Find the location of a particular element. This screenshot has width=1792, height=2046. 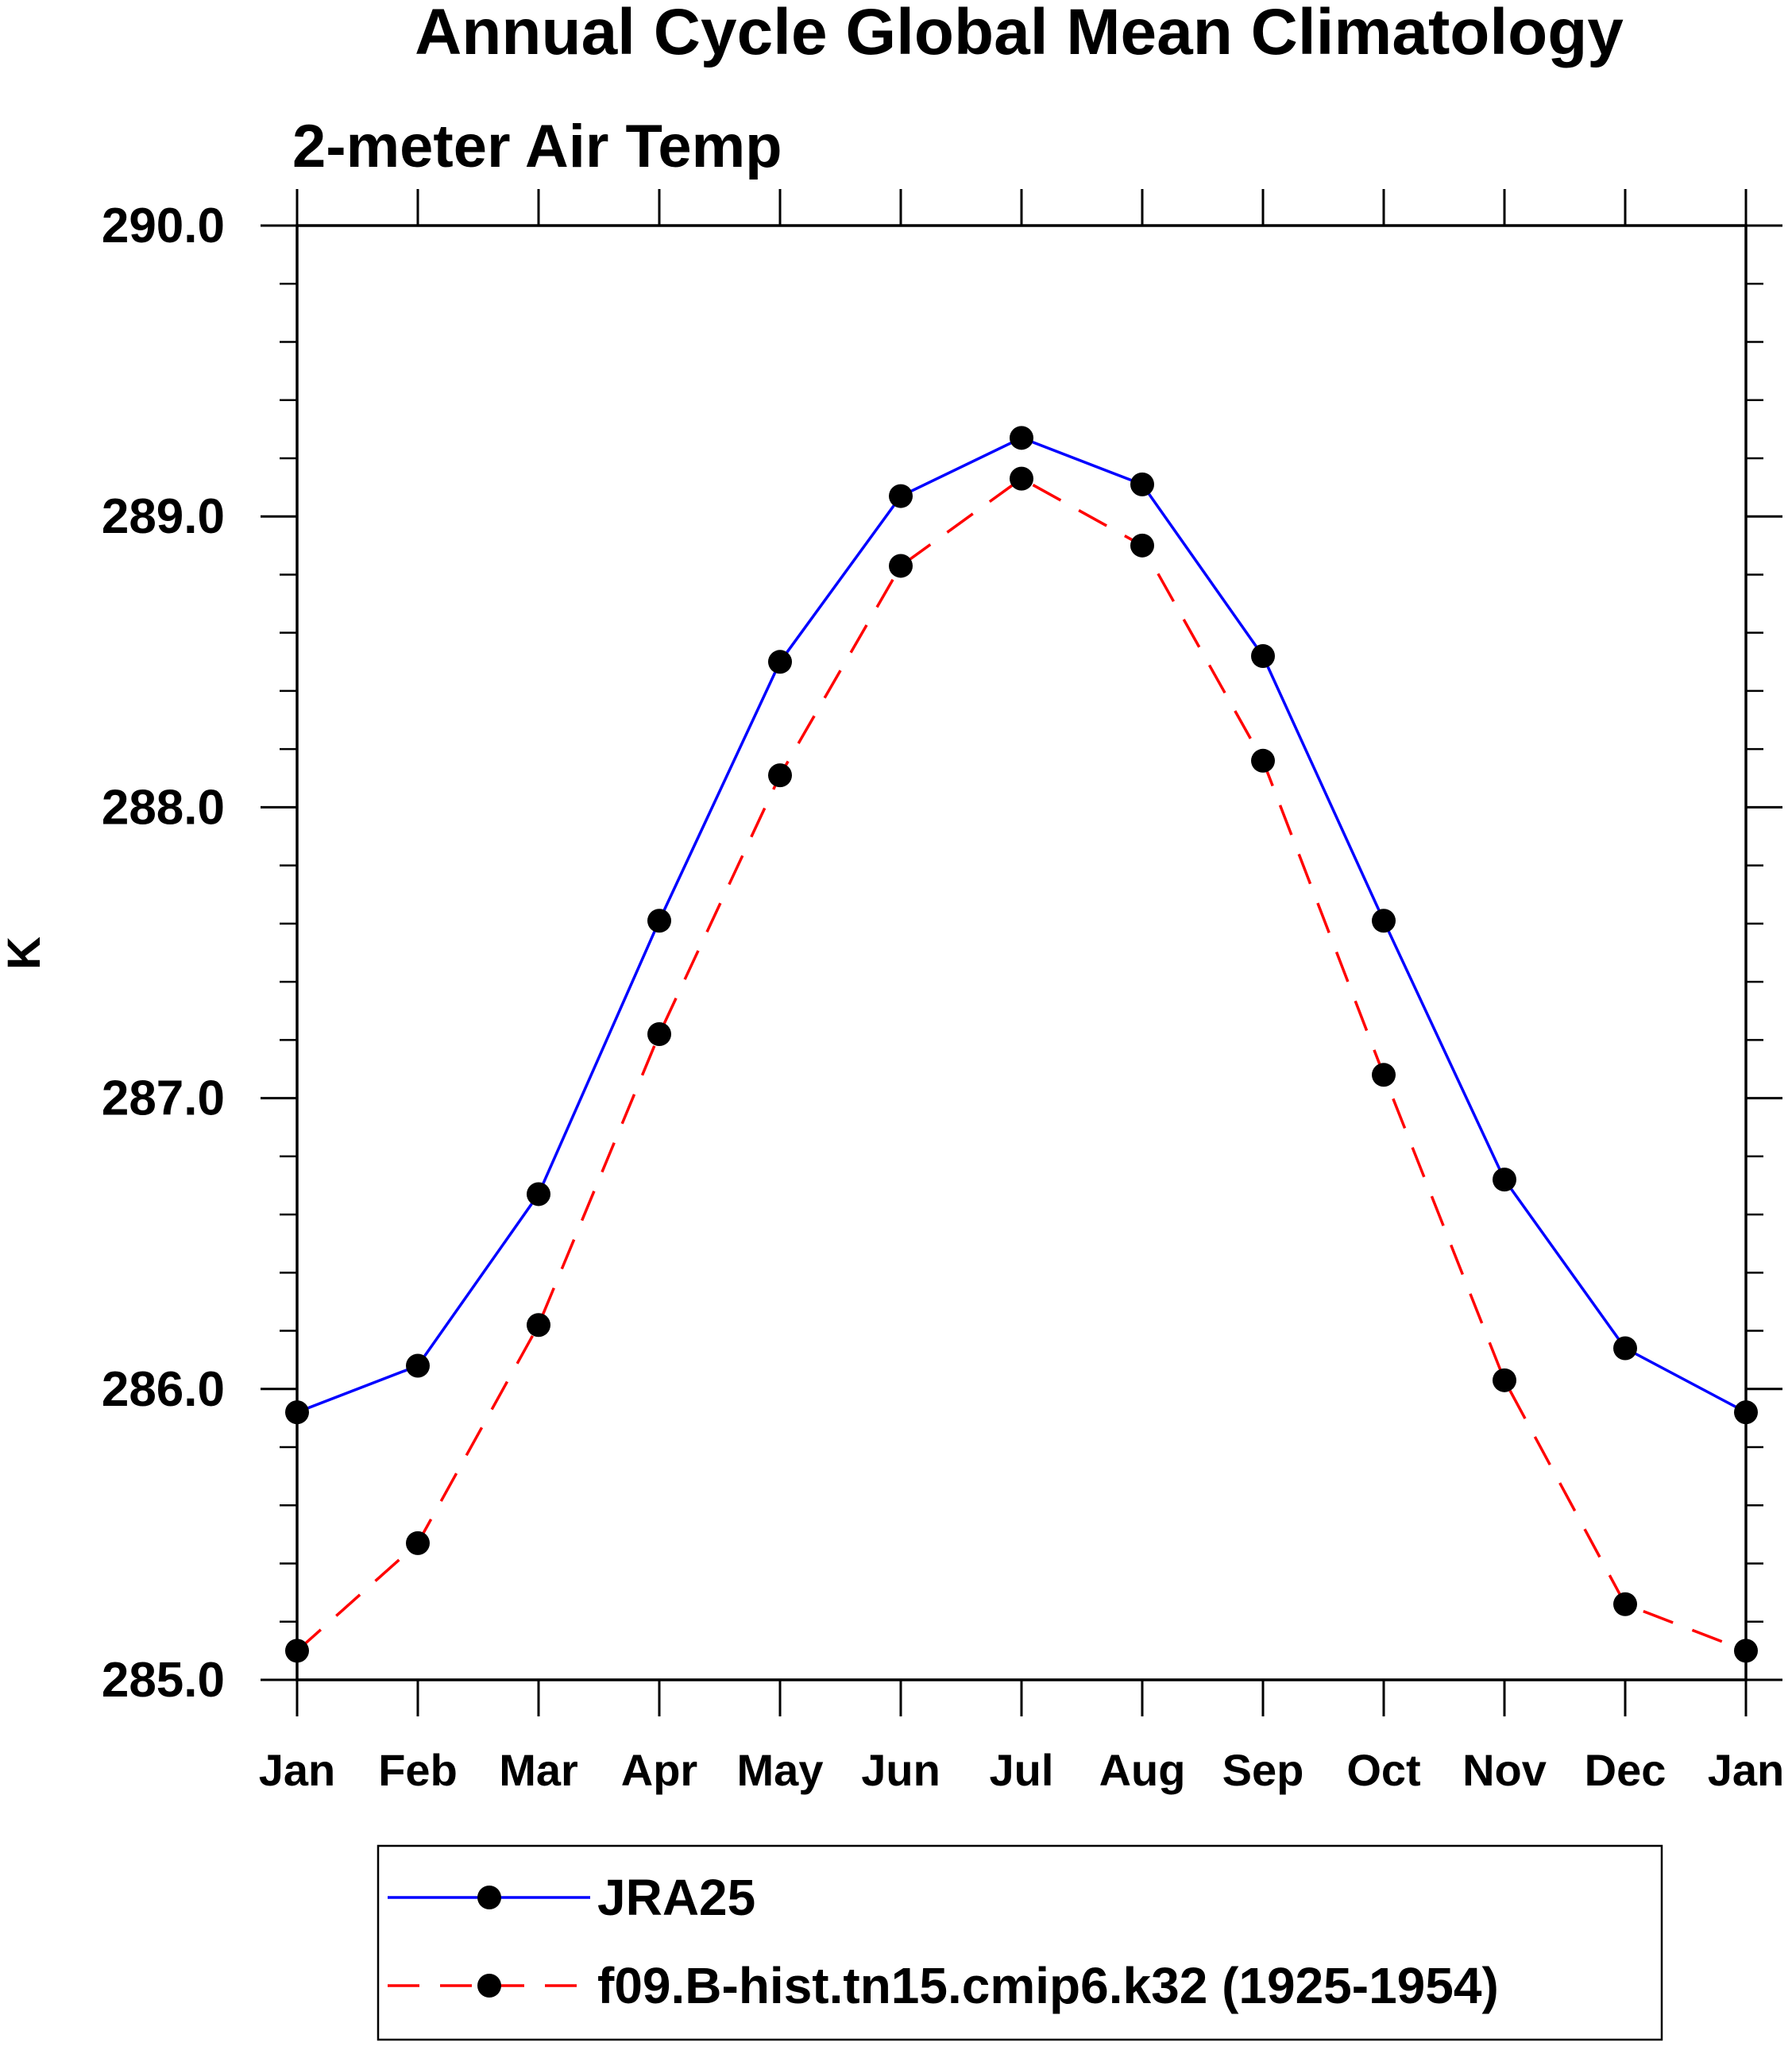

x-tick-label: Dec is located at coordinates (1625, 1770).